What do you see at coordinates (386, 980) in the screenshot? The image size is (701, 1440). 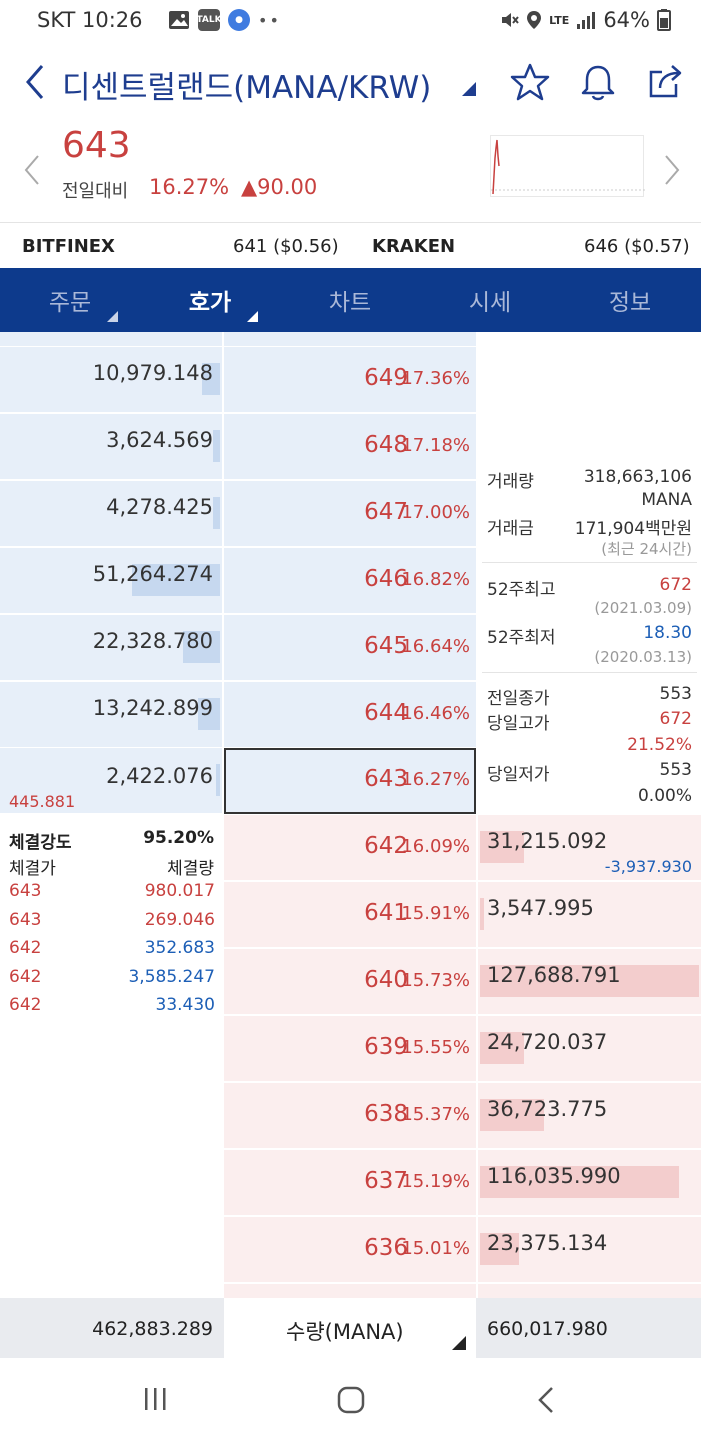 I see `bid-price: 640` at bounding box center [386, 980].